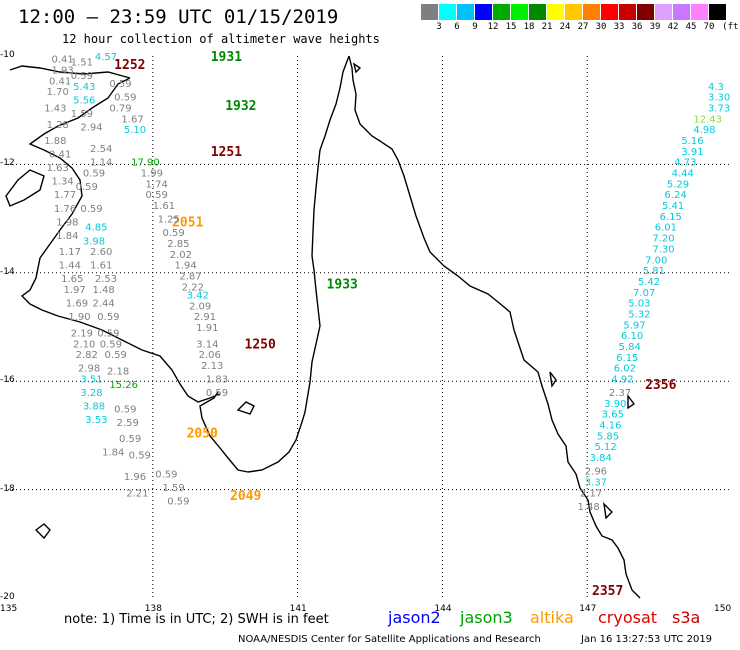  I want to click on wave-height-value: 5.84, so click(630, 347).